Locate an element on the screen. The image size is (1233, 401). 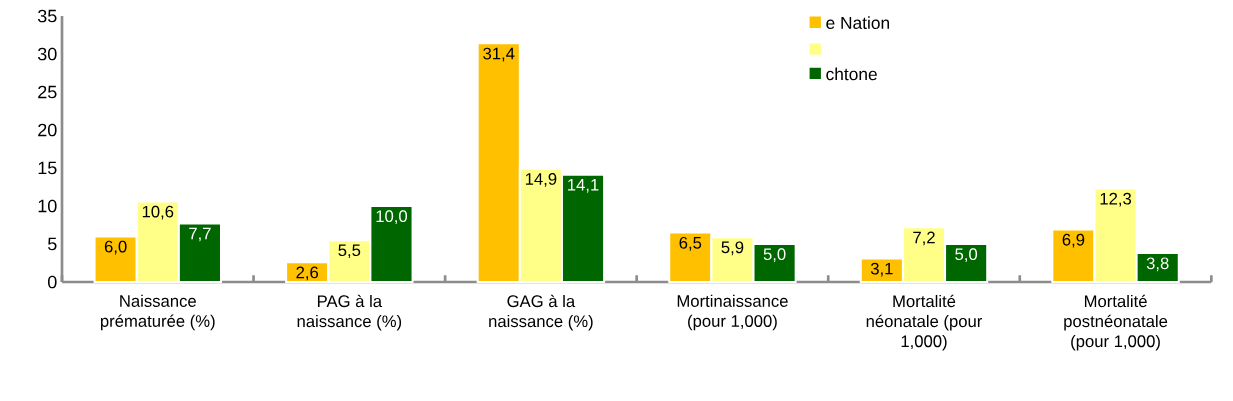
x-tick-label: Mortalité néonatale (pour 1,000) is located at coordinates (924, 322).